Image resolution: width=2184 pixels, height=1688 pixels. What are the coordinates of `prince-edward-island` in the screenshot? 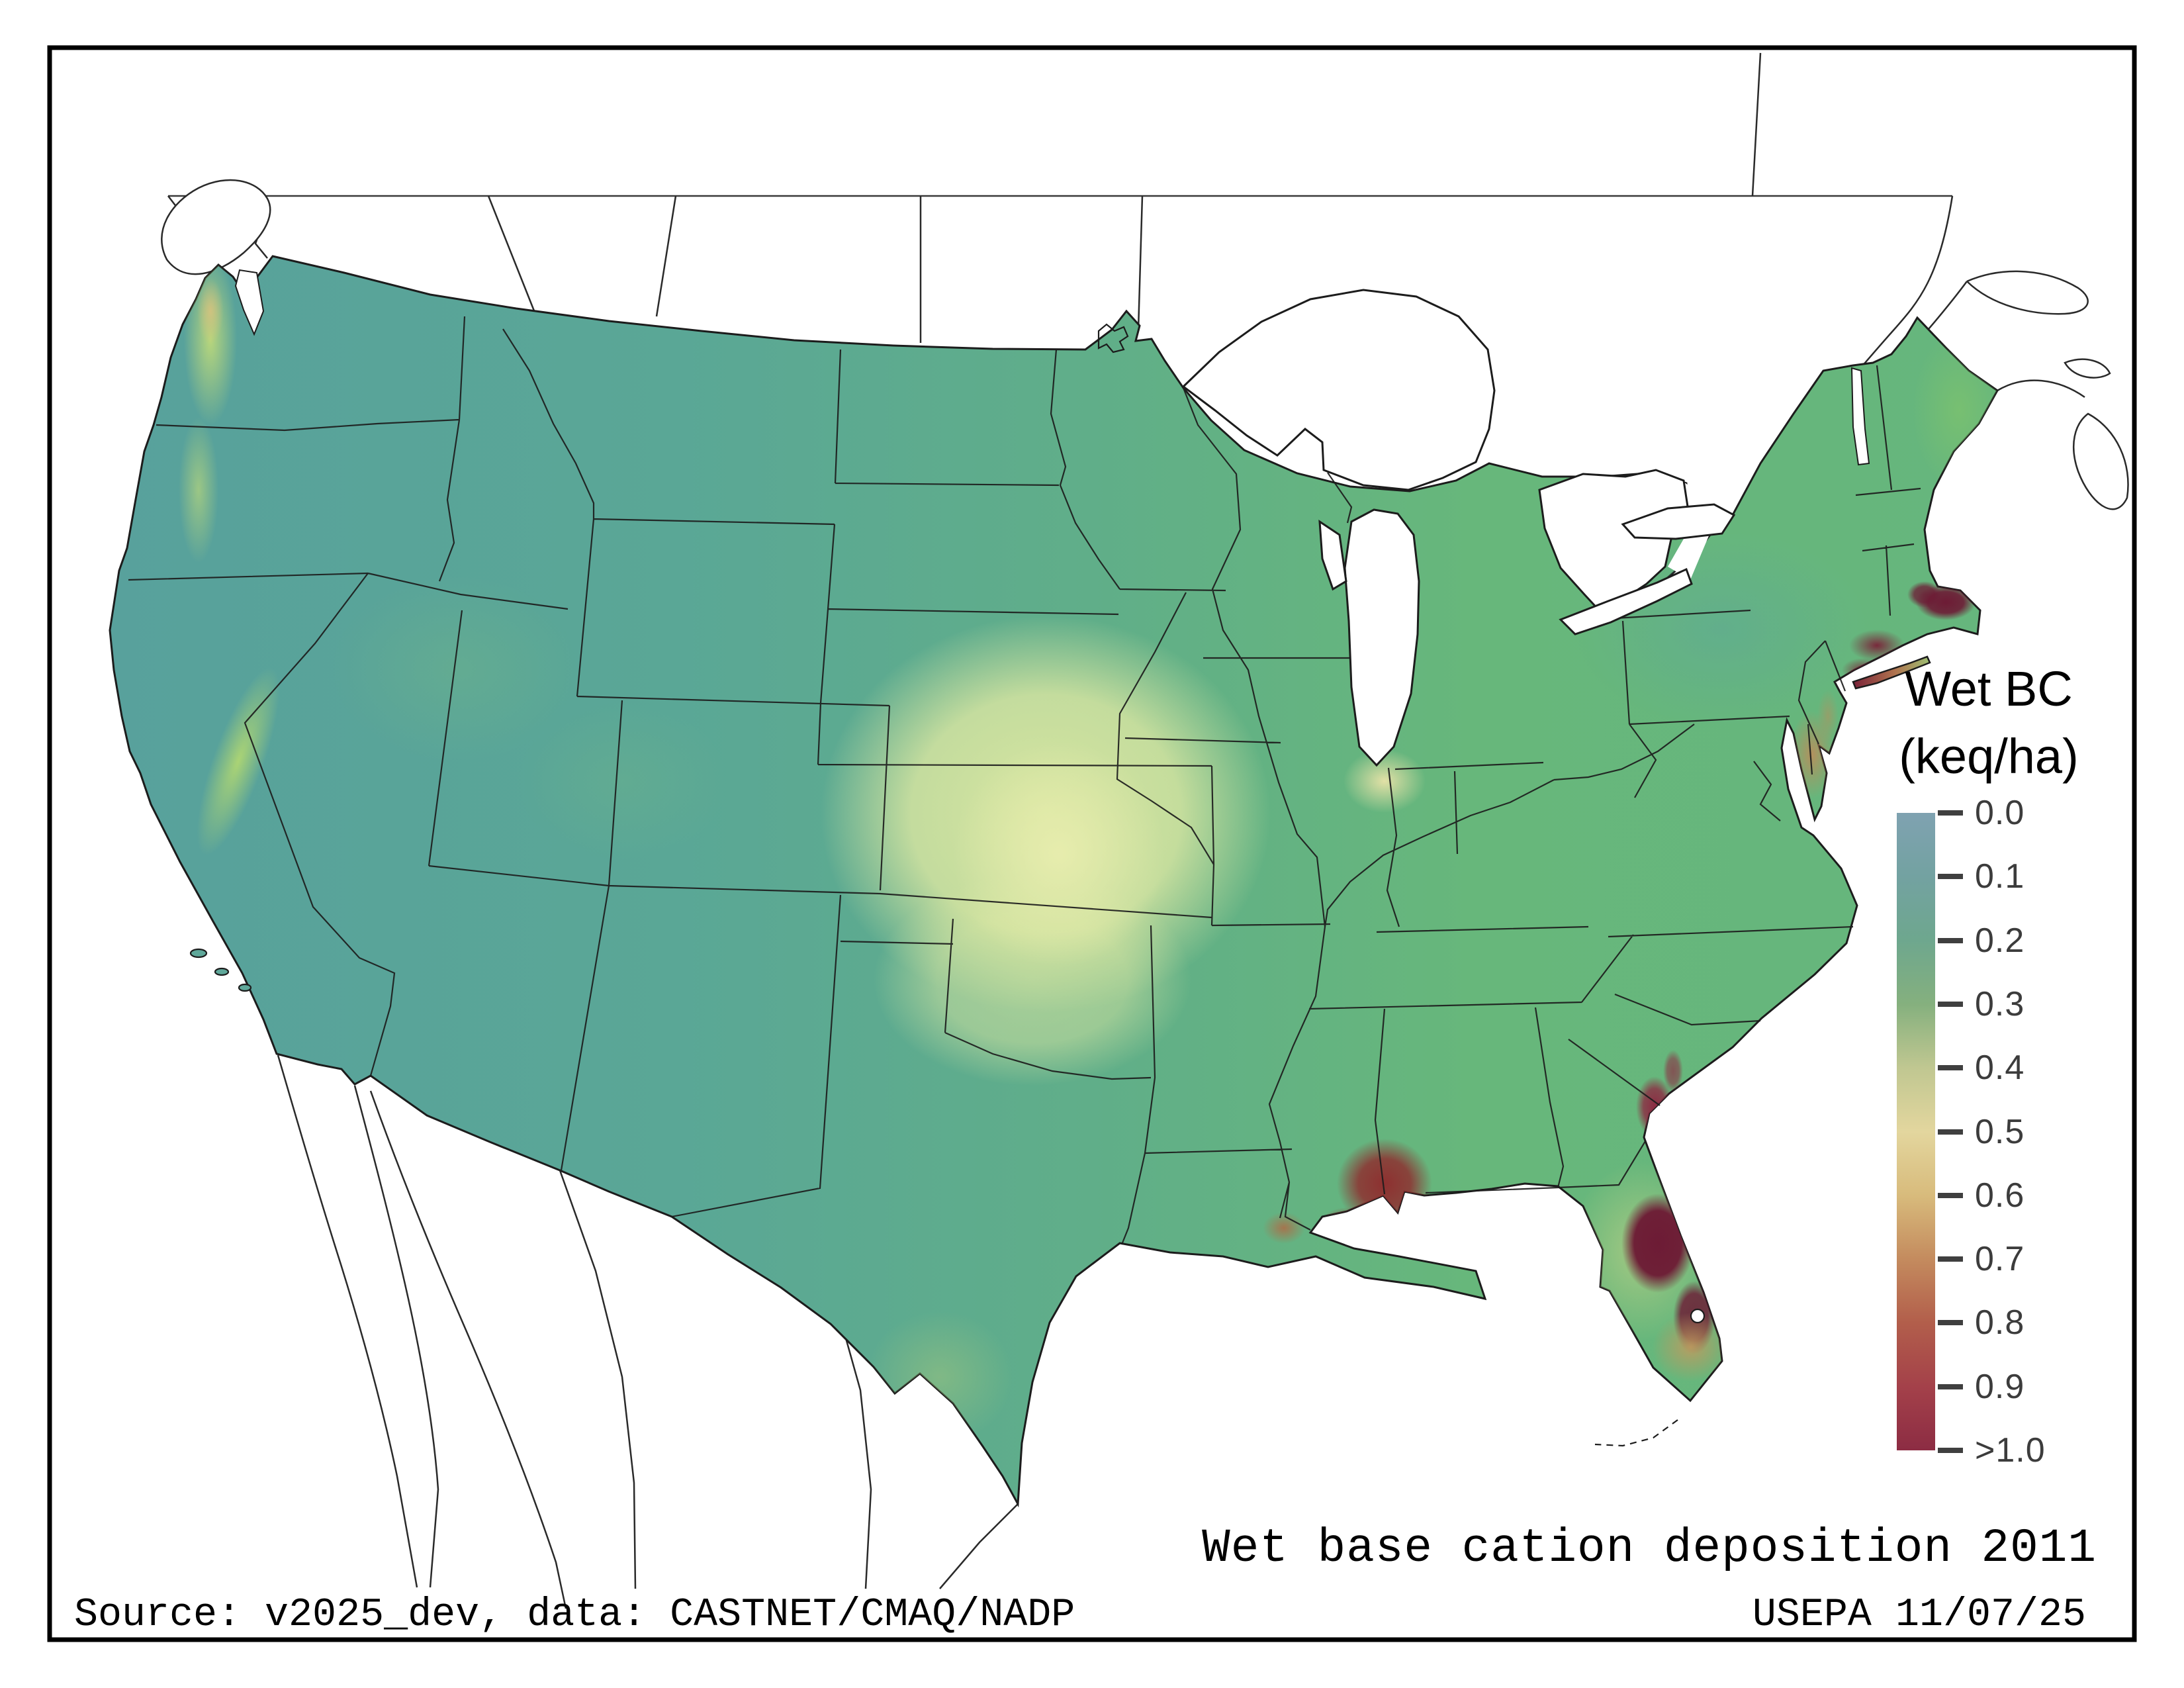 It's located at (2087, 368).